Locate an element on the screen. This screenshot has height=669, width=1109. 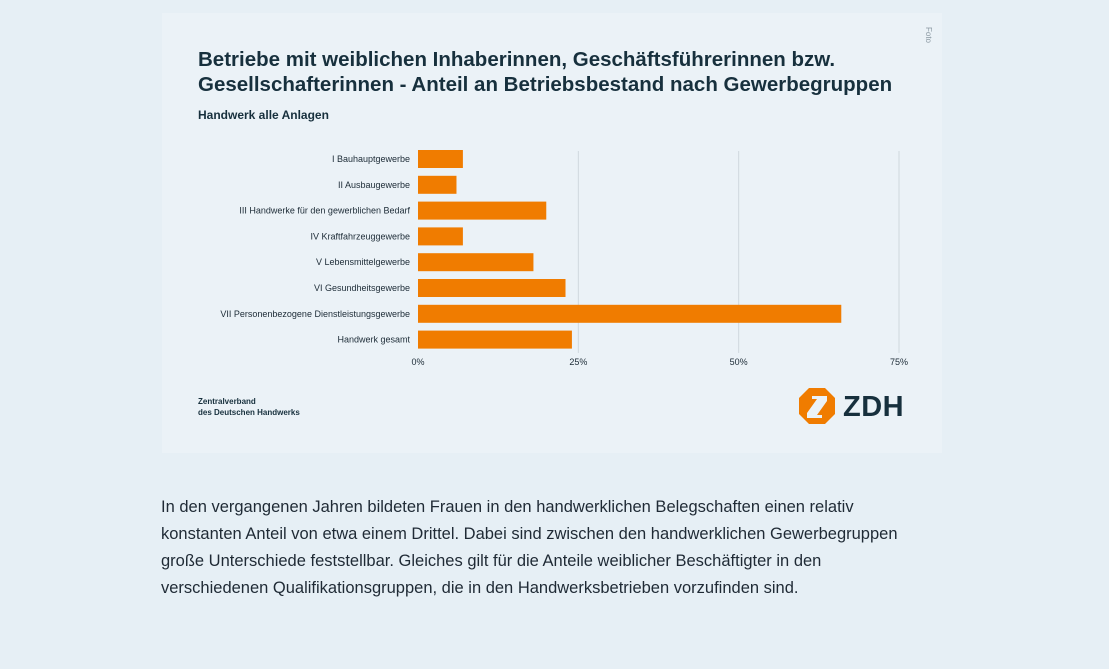
x-tick-label: 25% is located at coordinates (578, 362).